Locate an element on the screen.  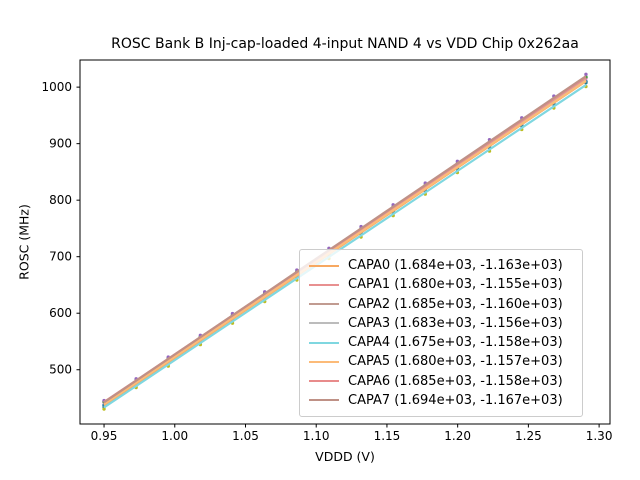
legend-row-CAPA0: CAPA0 (1.684e+03, -1.163e+03) is located at coordinates (441, 265).